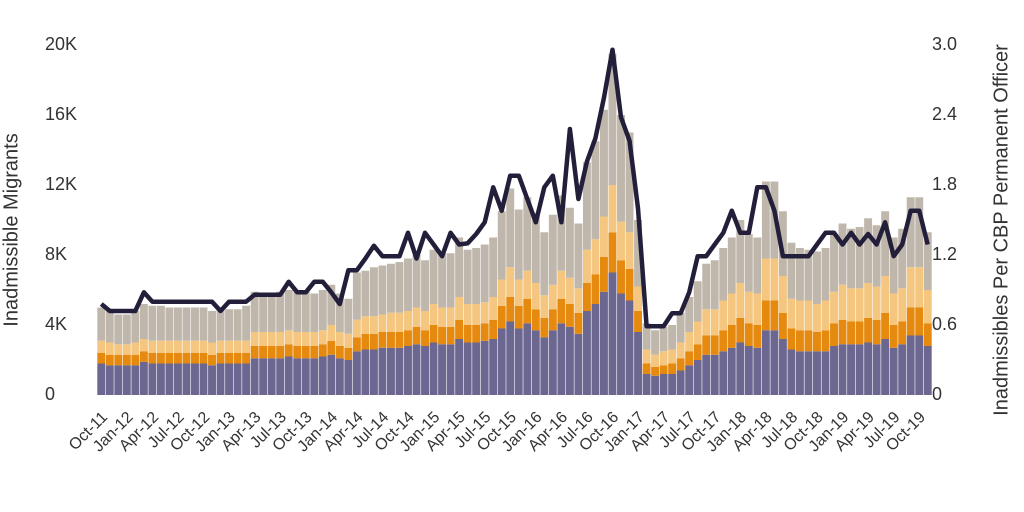  Describe the element at coordinates (944, 324) in the screenshot. I see `y2-tick-label: 0.6` at that location.